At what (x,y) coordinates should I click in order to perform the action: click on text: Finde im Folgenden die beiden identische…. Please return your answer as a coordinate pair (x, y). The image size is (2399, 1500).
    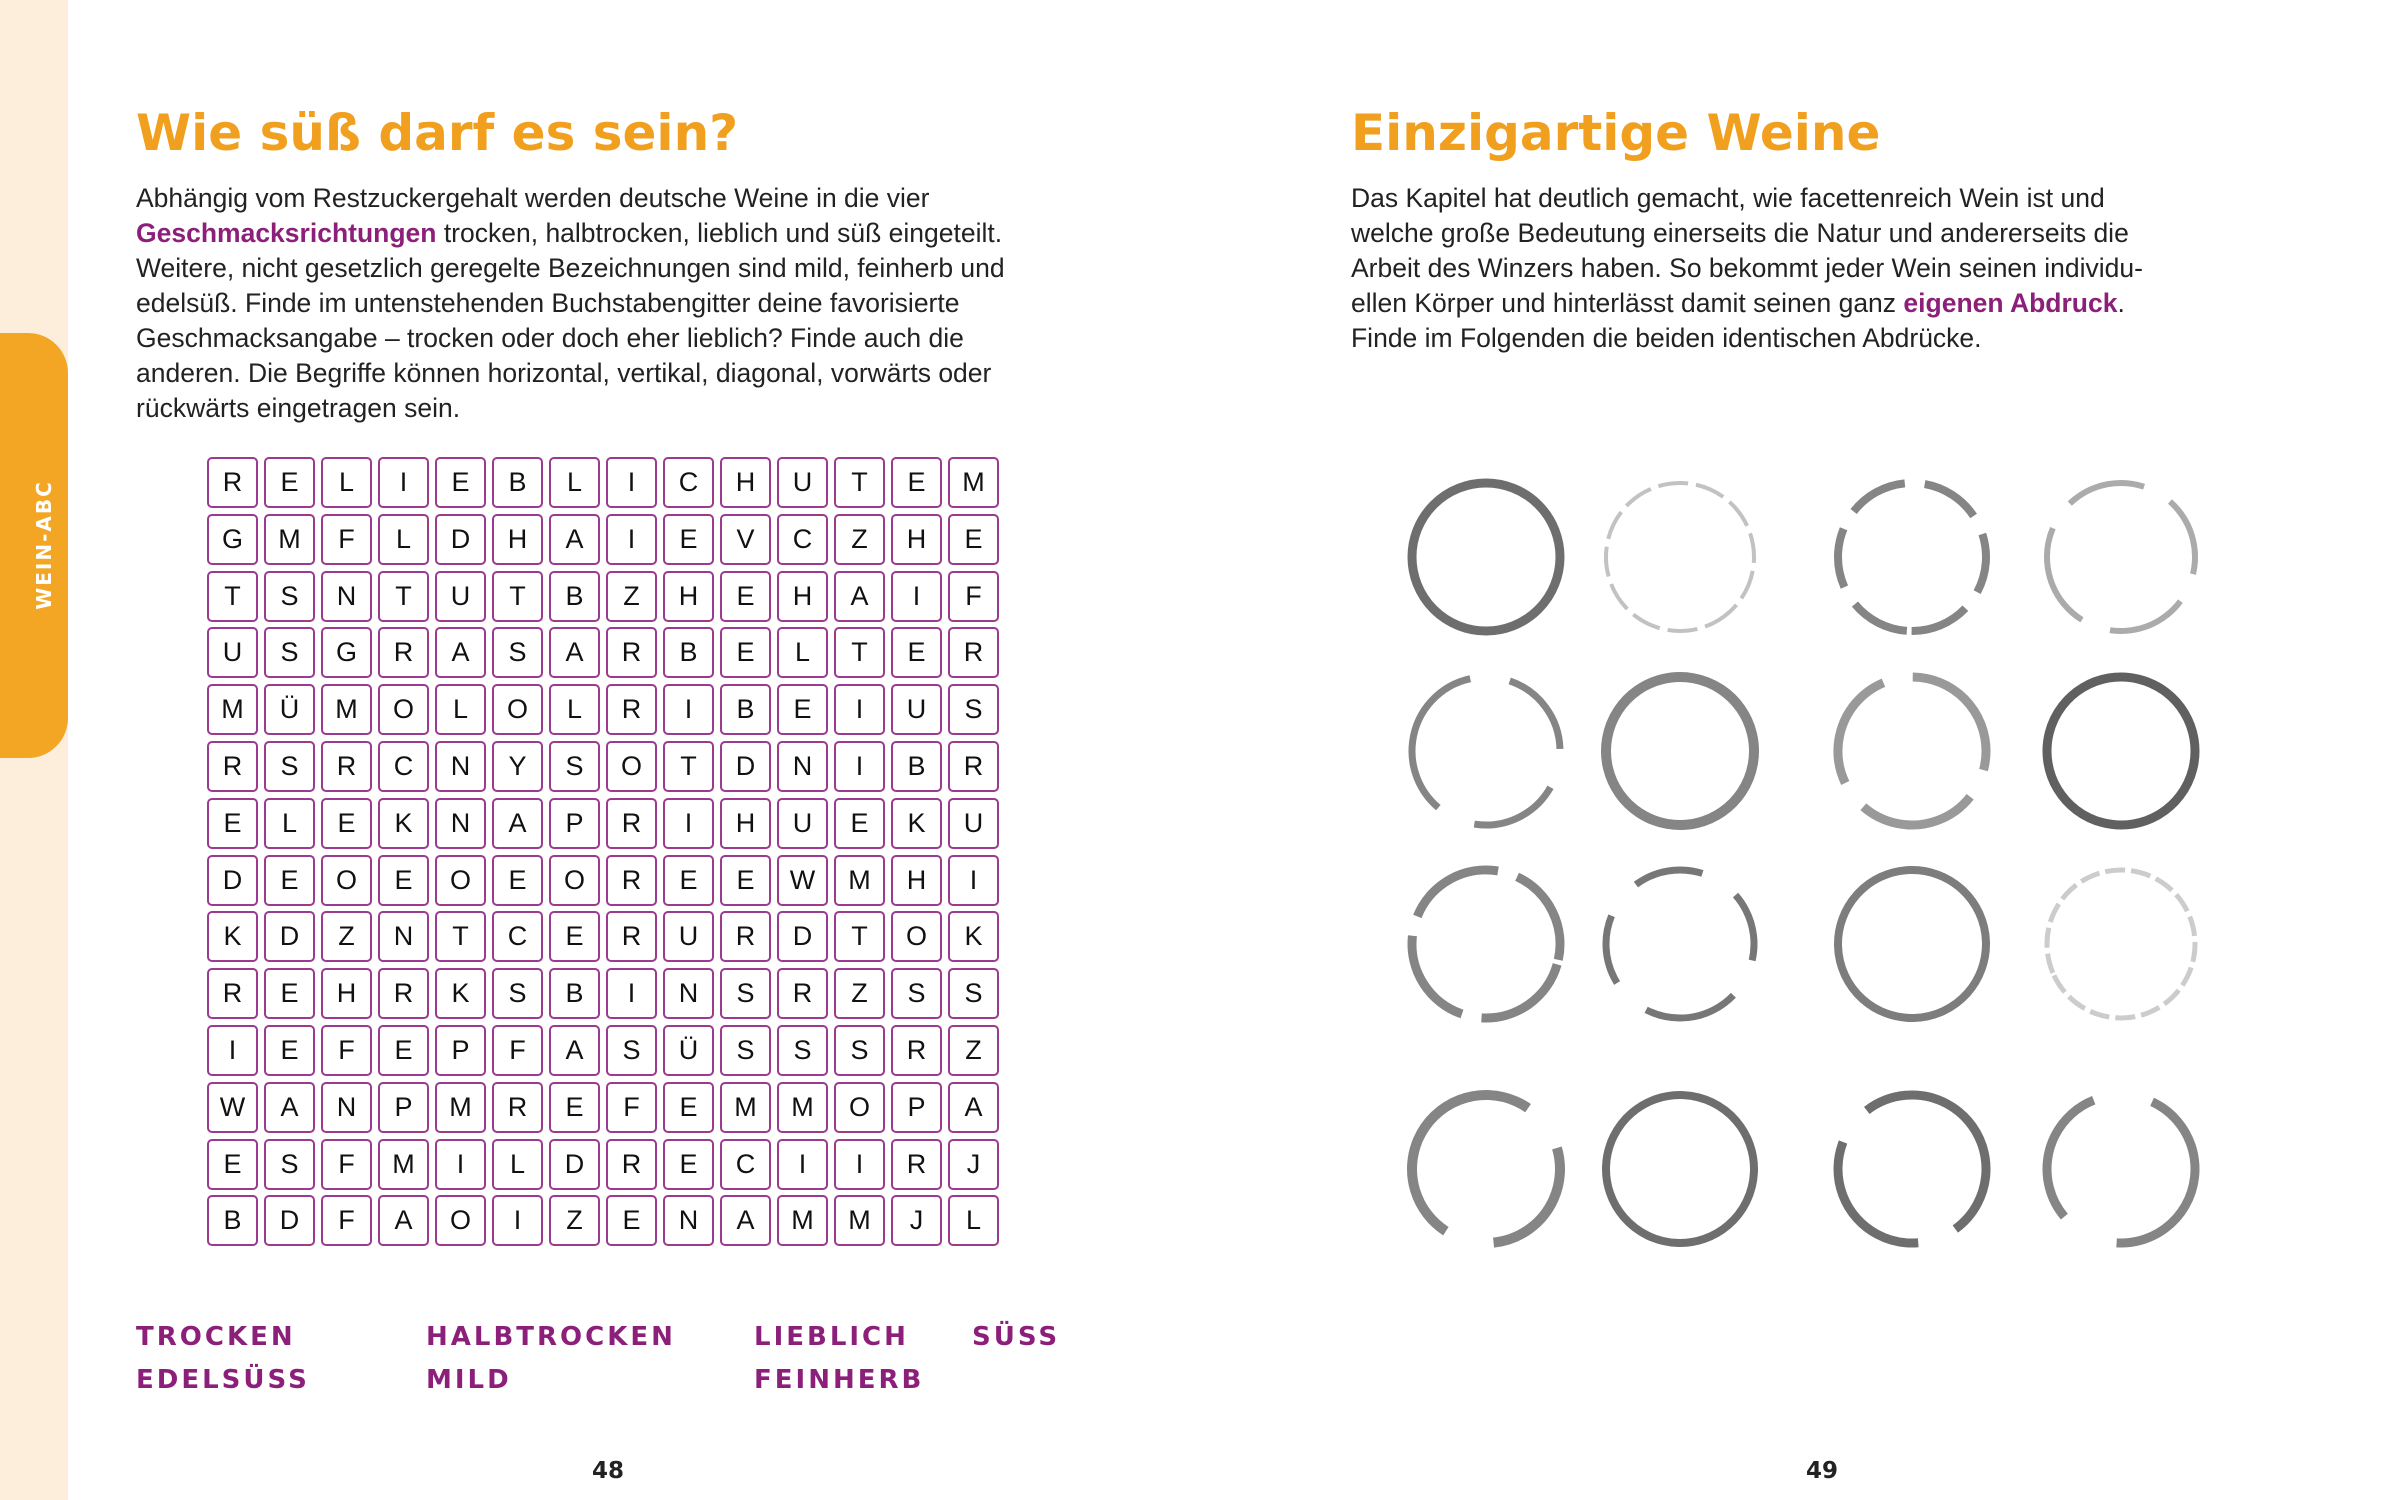
    Looking at the image, I should click on (1666, 338).